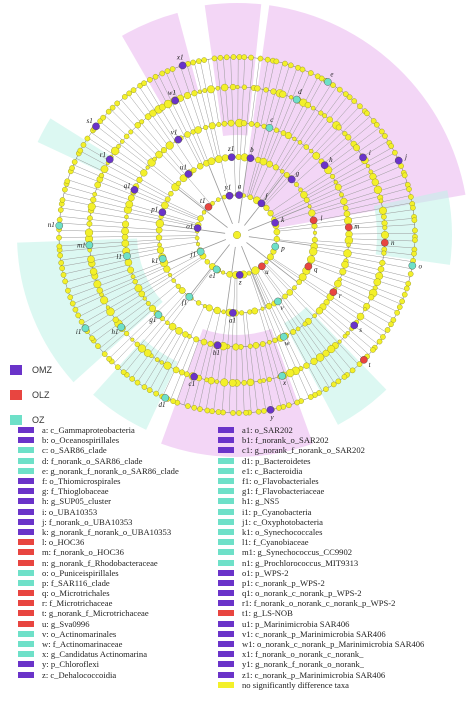  I want to click on taxa-label: x1: f_norank_o_norank_c_norank_, so click(303, 654).